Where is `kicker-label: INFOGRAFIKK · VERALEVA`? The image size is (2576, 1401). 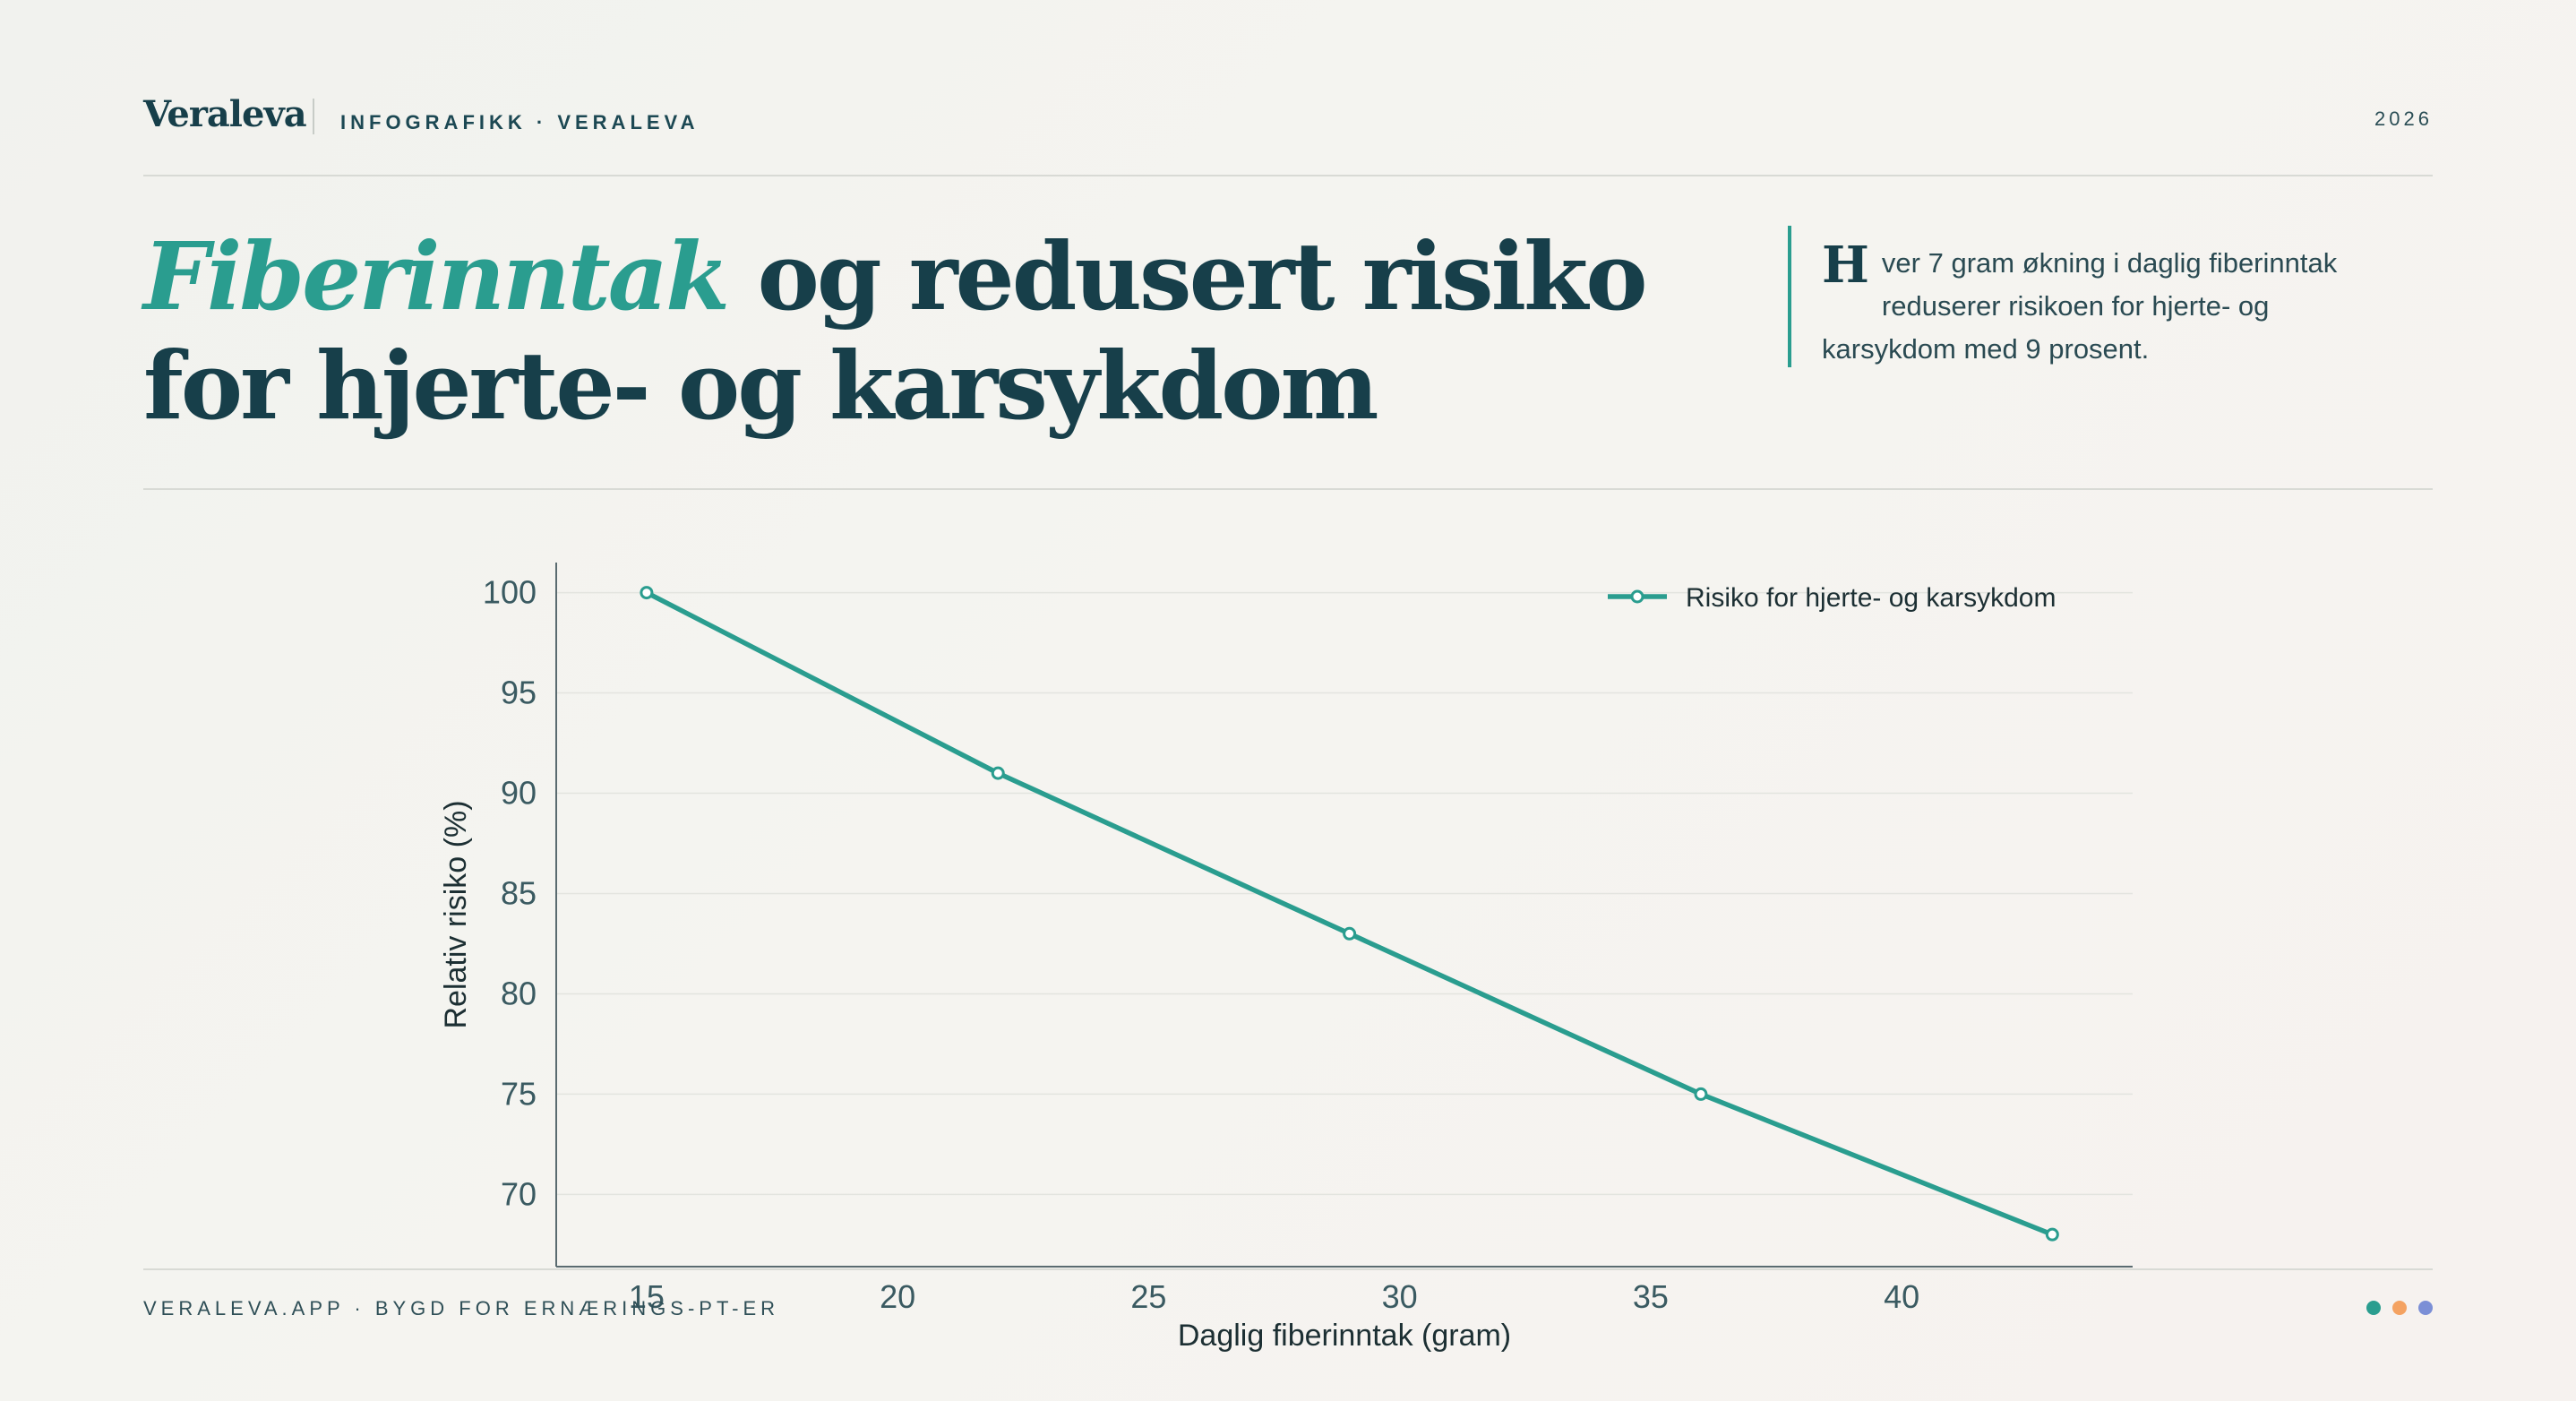 kicker-label: INFOGRAFIKK · VERALEVA is located at coordinates (520, 122).